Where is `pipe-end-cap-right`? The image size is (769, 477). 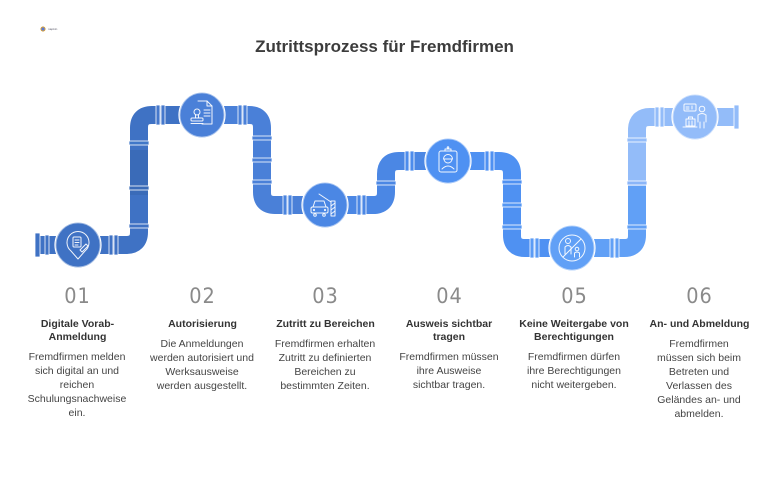 pipe-end-cap-right is located at coordinates (736, 117).